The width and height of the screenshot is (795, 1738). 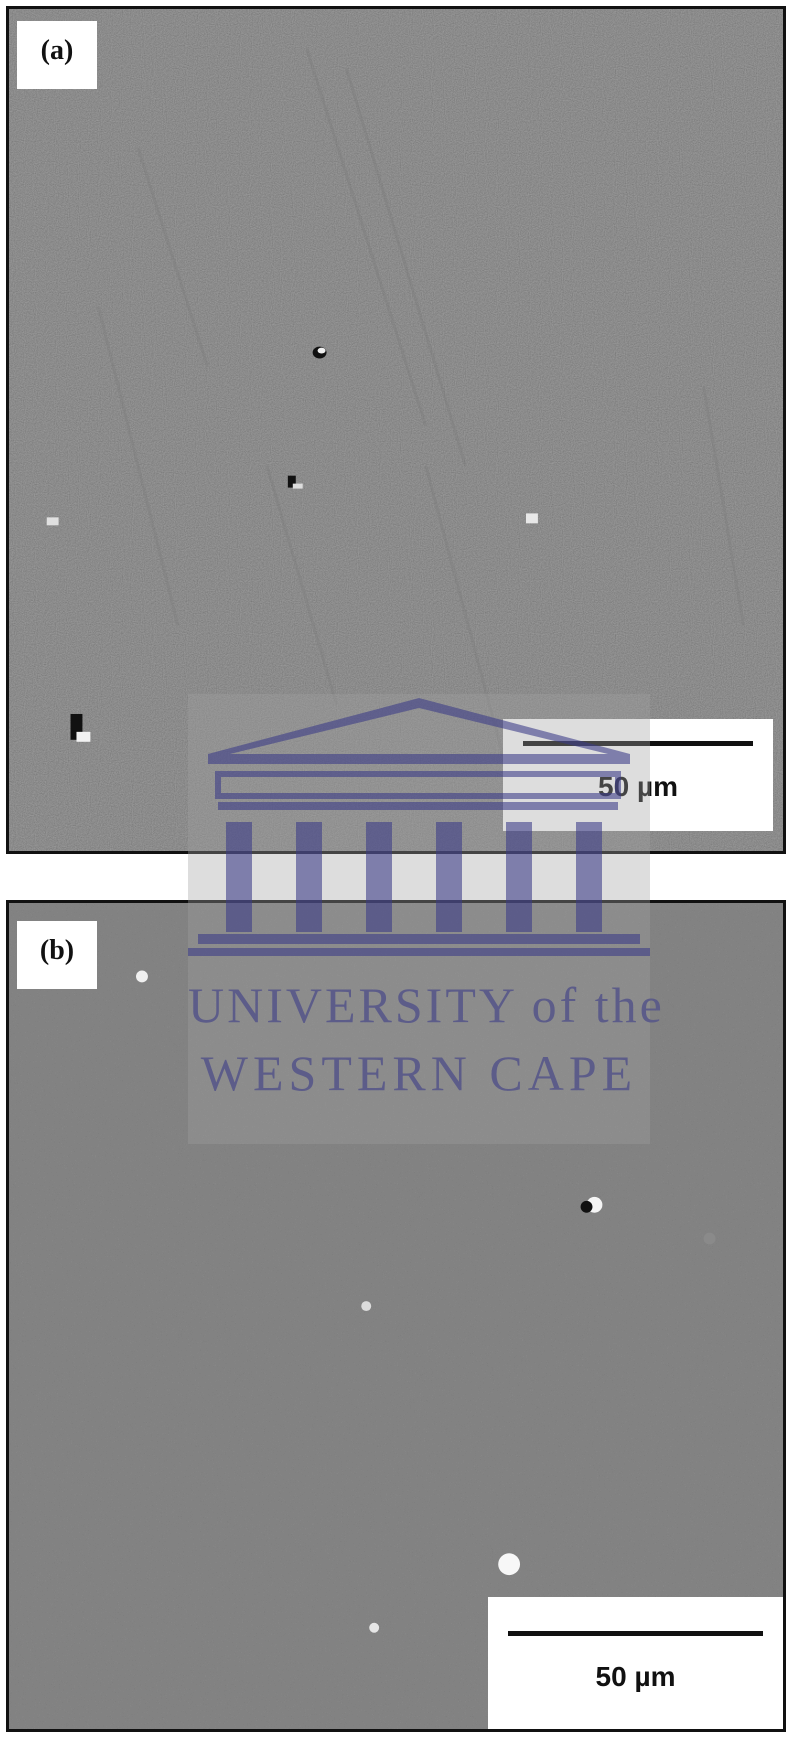 What do you see at coordinates (638, 743) in the screenshot?
I see `scale-bar-a` at bounding box center [638, 743].